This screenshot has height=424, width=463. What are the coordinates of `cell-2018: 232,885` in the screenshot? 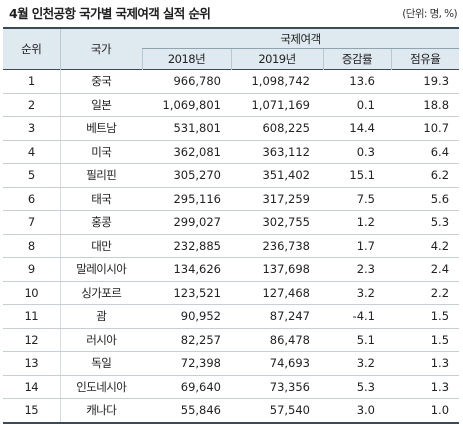 It's located at (186, 246).